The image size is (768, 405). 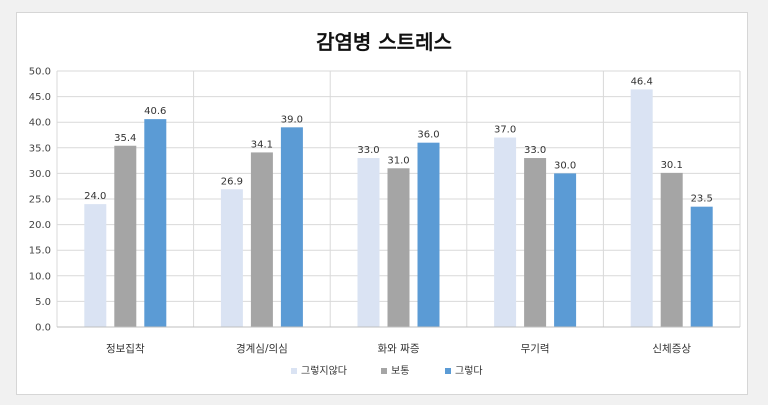 I want to click on y-tick-label: 45.0, so click(x=40, y=97).